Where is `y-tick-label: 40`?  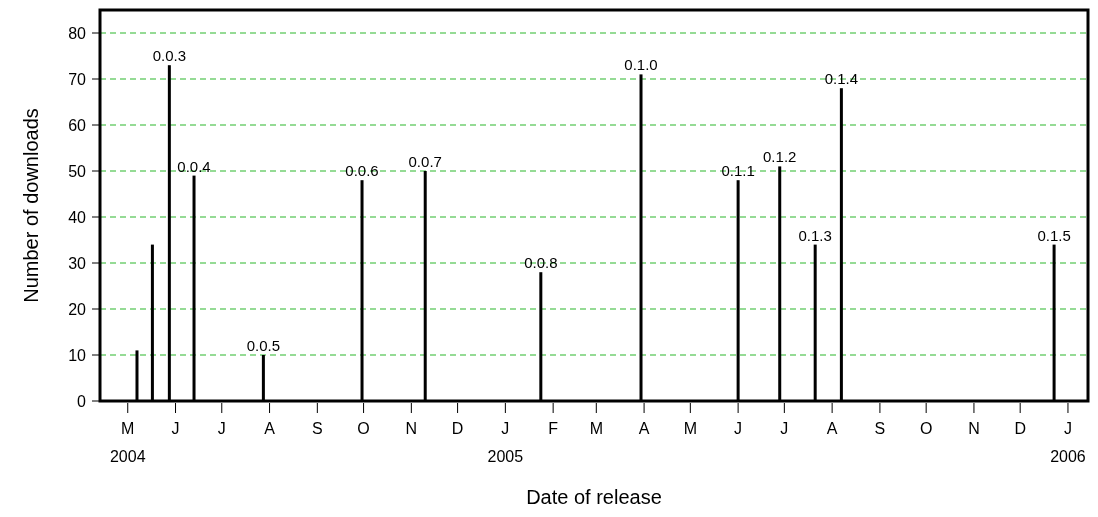 y-tick-label: 40 is located at coordinates (77, 217).